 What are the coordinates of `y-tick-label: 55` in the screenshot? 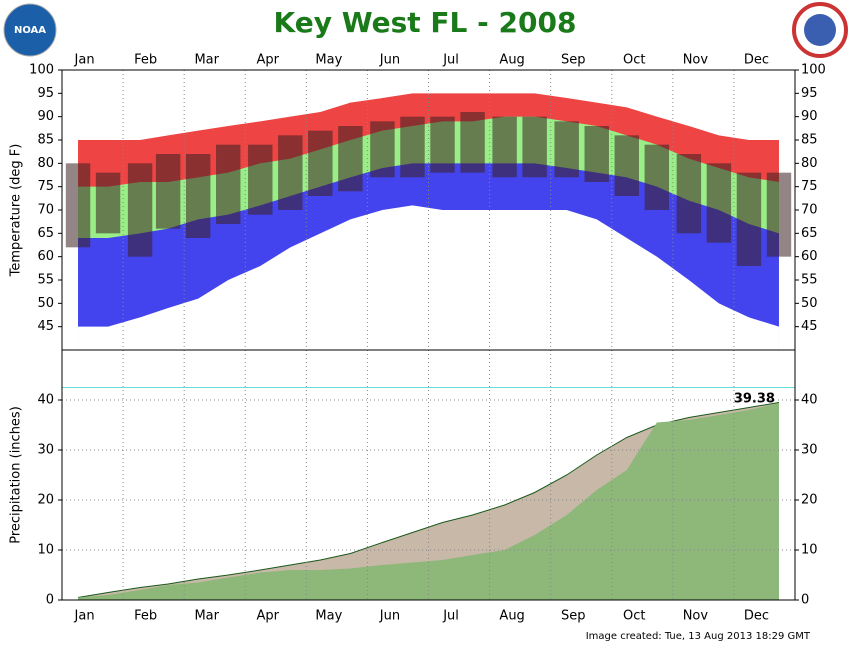 It's located at (45, 280).